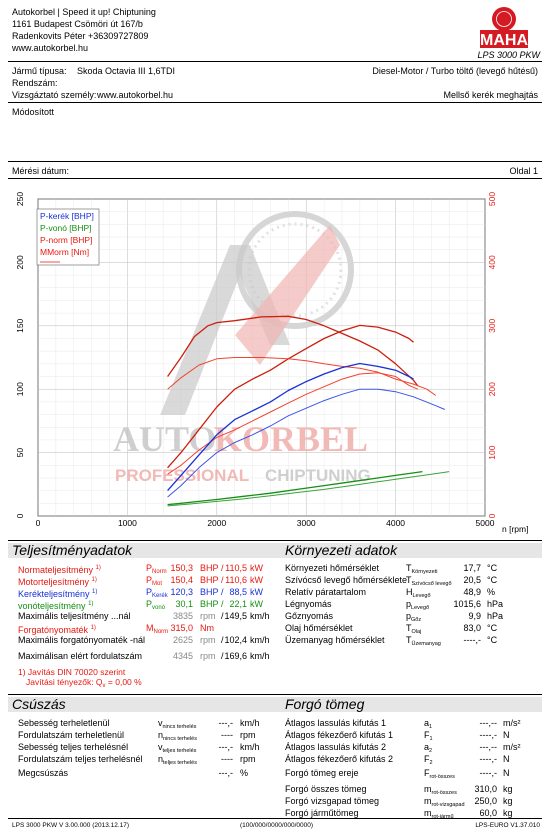 The image size is (550, 833). Describe the element at coordinates (236, 580) in the screenshot. I see `performance-row-value2: 110,6` at that location.